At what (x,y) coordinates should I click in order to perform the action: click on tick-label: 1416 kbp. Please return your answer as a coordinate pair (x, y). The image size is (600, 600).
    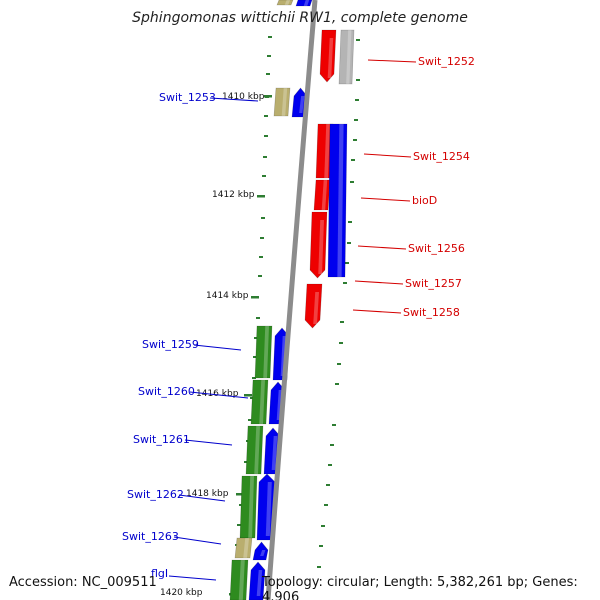
    Looking at the image, I should click on (217, 394).